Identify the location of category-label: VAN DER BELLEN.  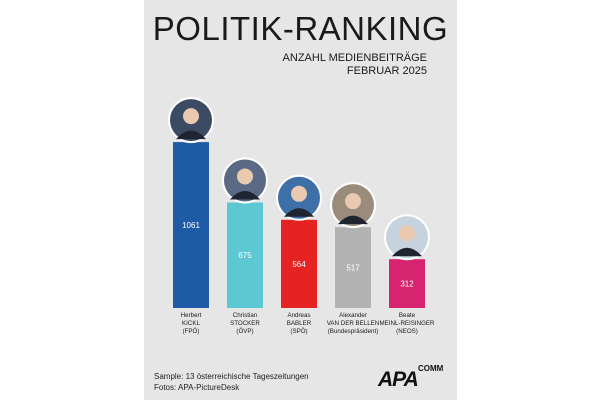
(353, 323).